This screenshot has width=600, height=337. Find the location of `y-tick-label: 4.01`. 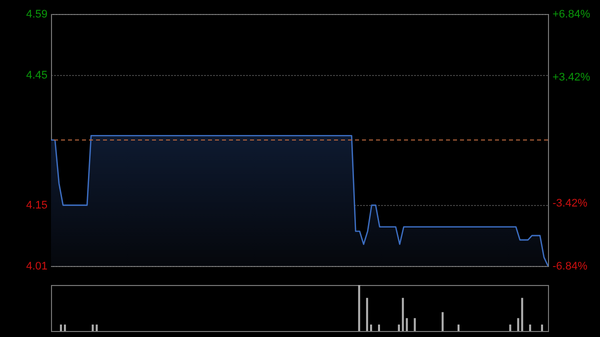

y-tick-label: 4.01 is located at coordinates (37, 266).